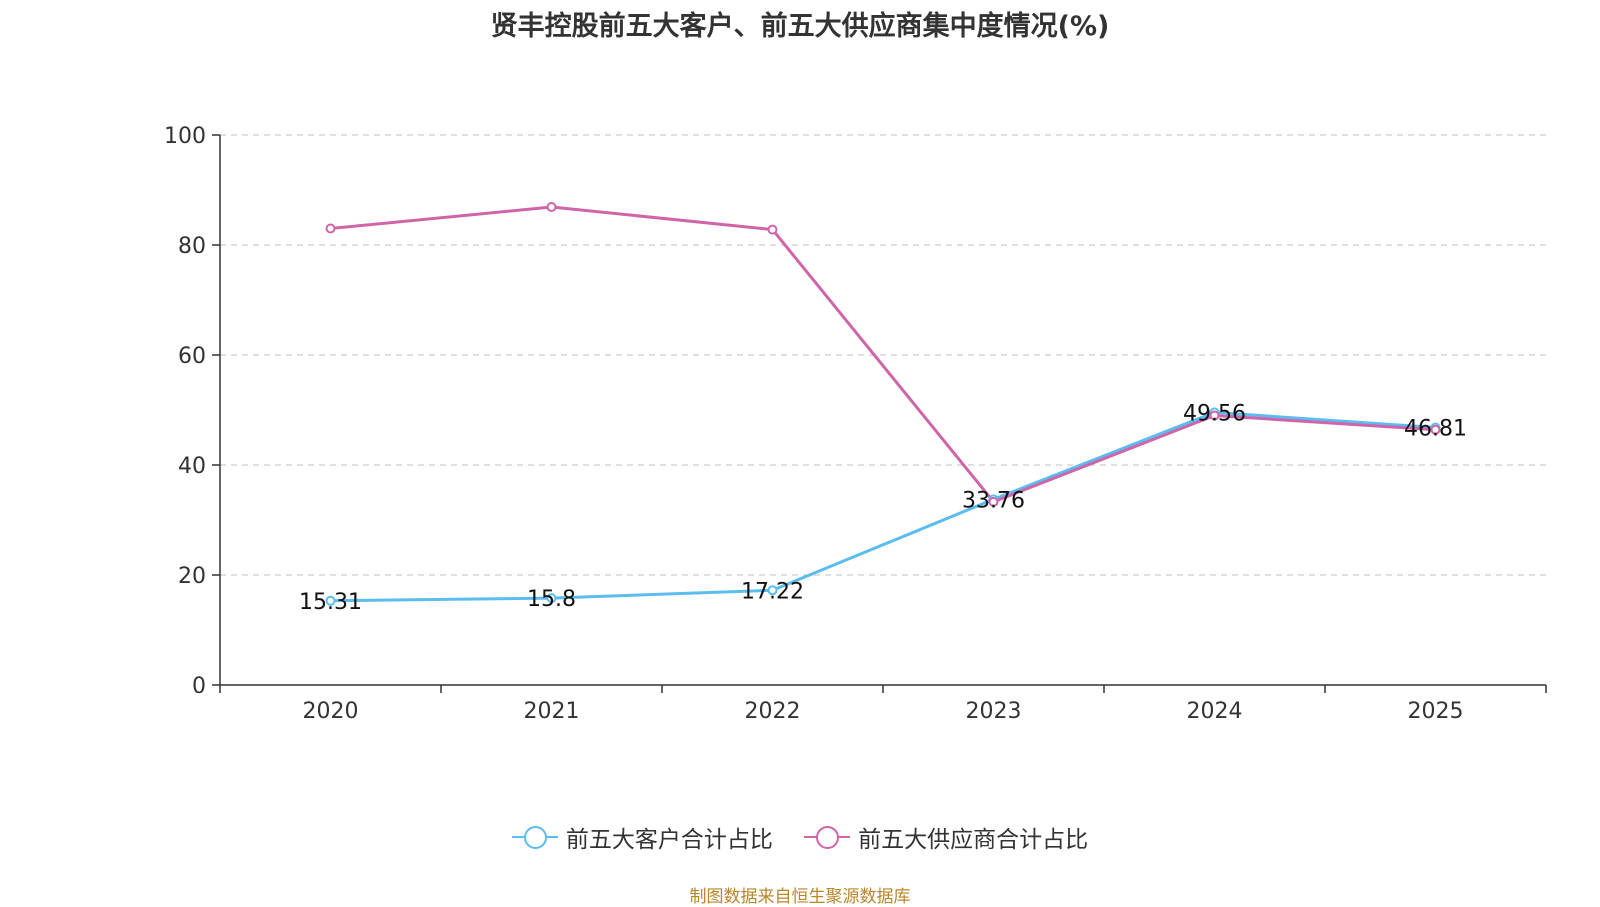  I want to click on data-label: 15.8, so click(551, 599).